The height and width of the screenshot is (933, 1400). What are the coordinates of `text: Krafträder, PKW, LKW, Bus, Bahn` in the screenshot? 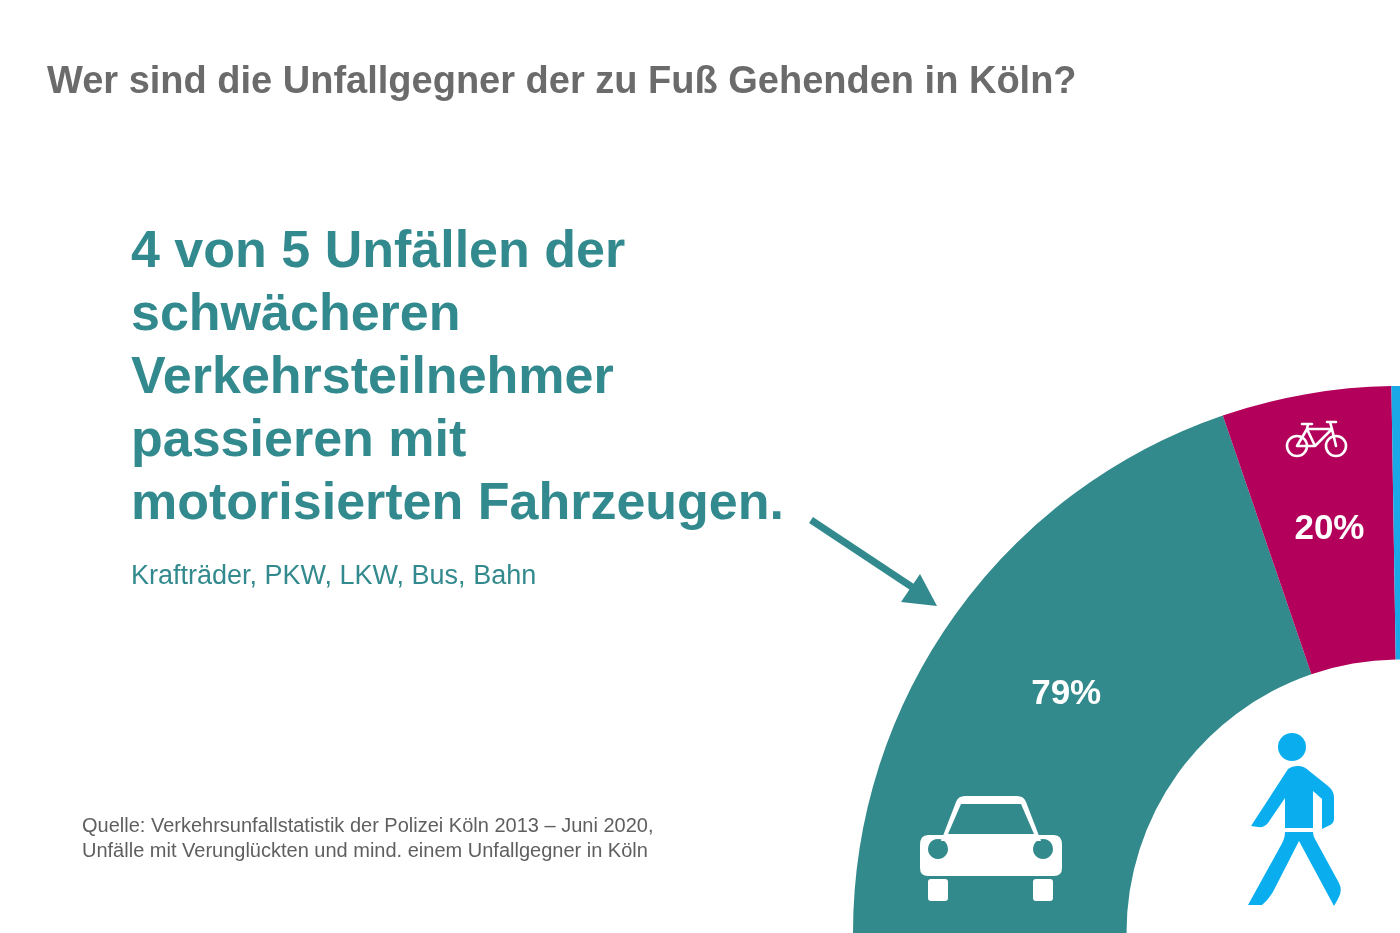 It's located at (334, 575).